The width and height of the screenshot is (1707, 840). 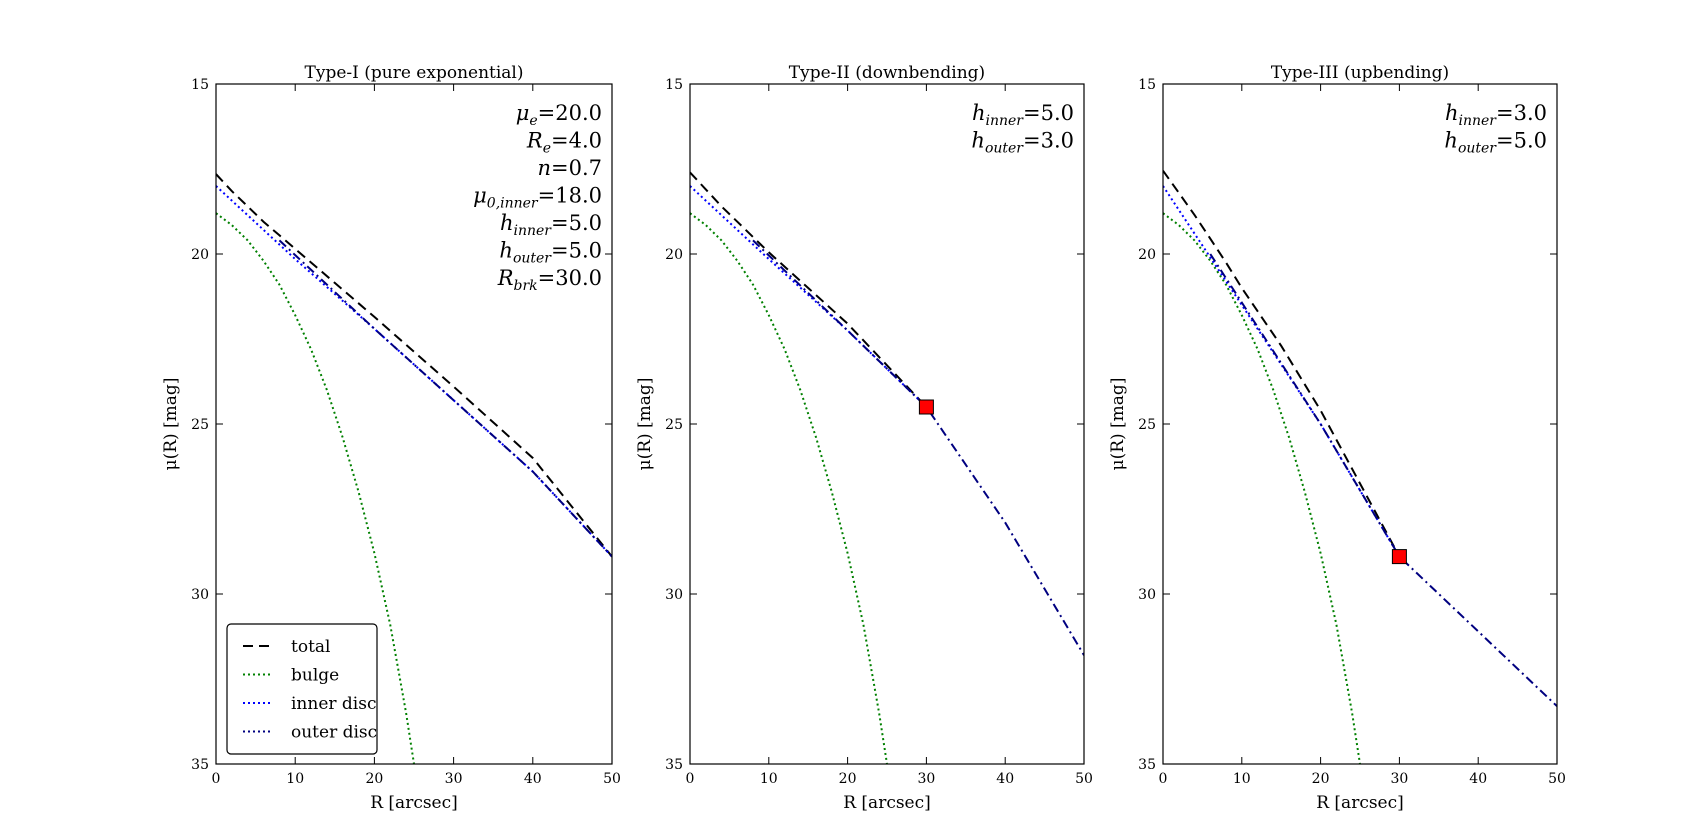 I want to click on parameter-annotation: Rbrk=30.0, so click(x=549, y=280).